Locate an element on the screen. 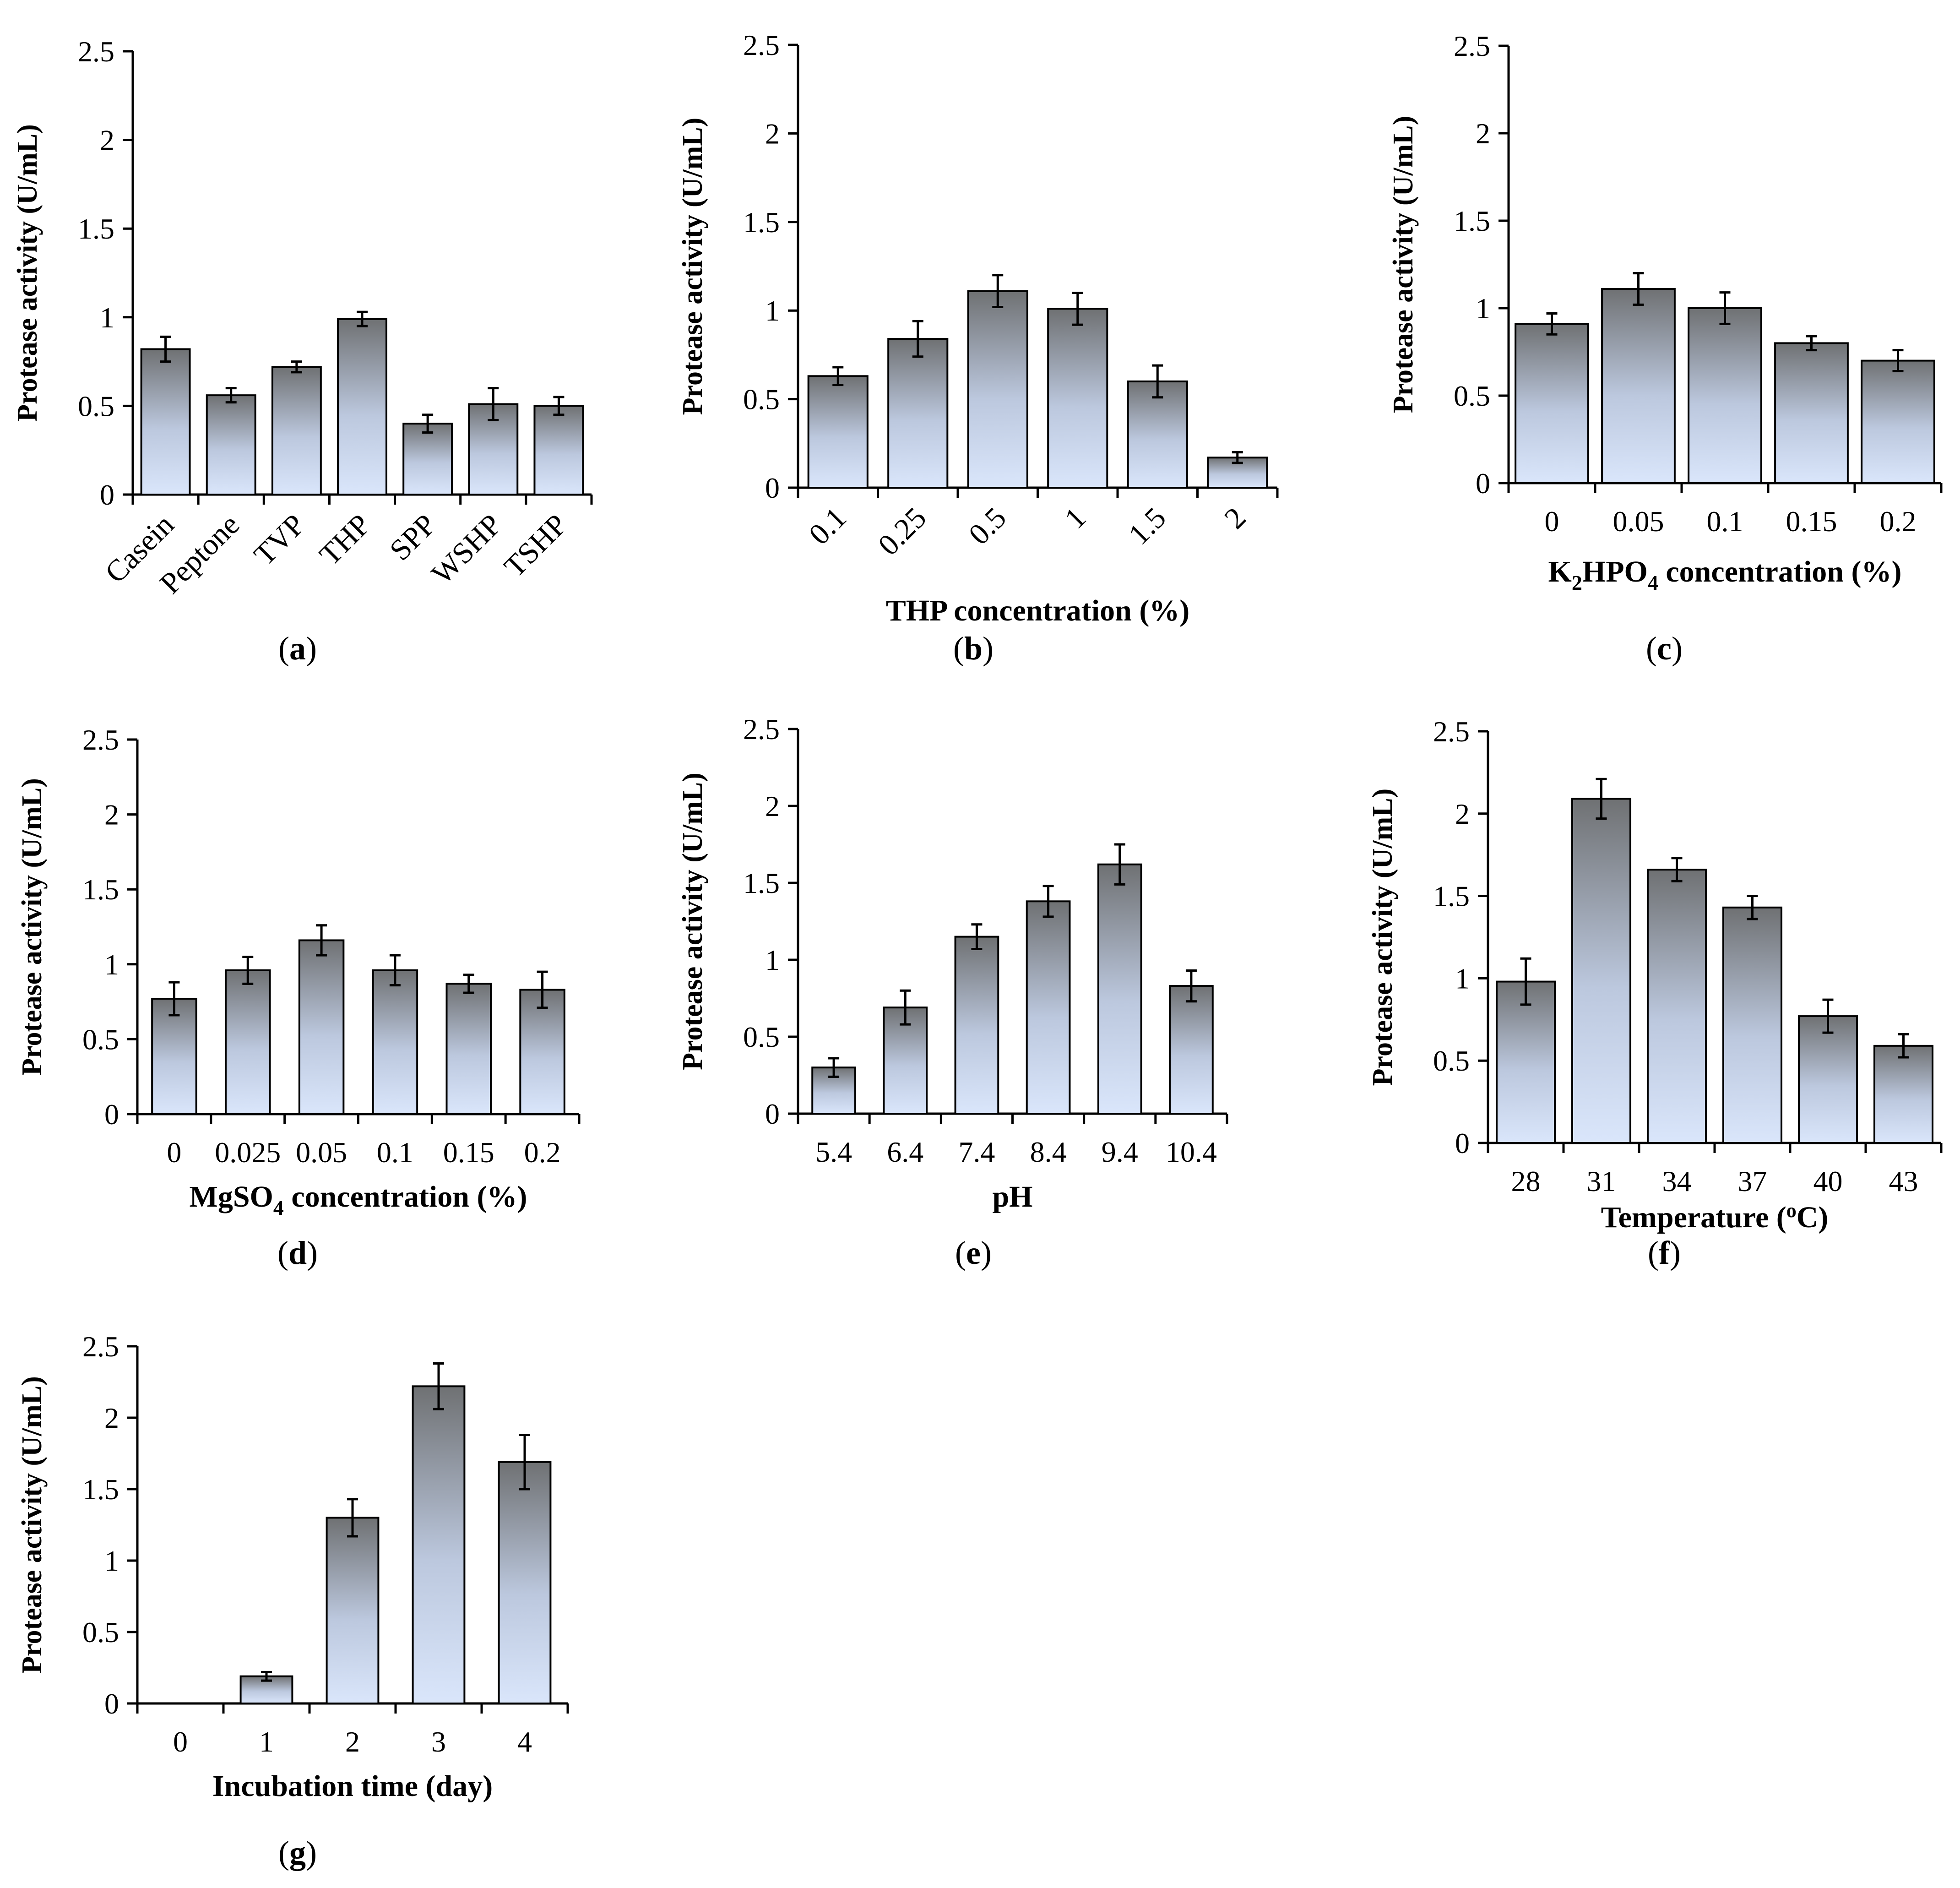 This screenshot has width=1960, height=1888. x-tick-label: 0.2 is located at coordinates (1899, 521).